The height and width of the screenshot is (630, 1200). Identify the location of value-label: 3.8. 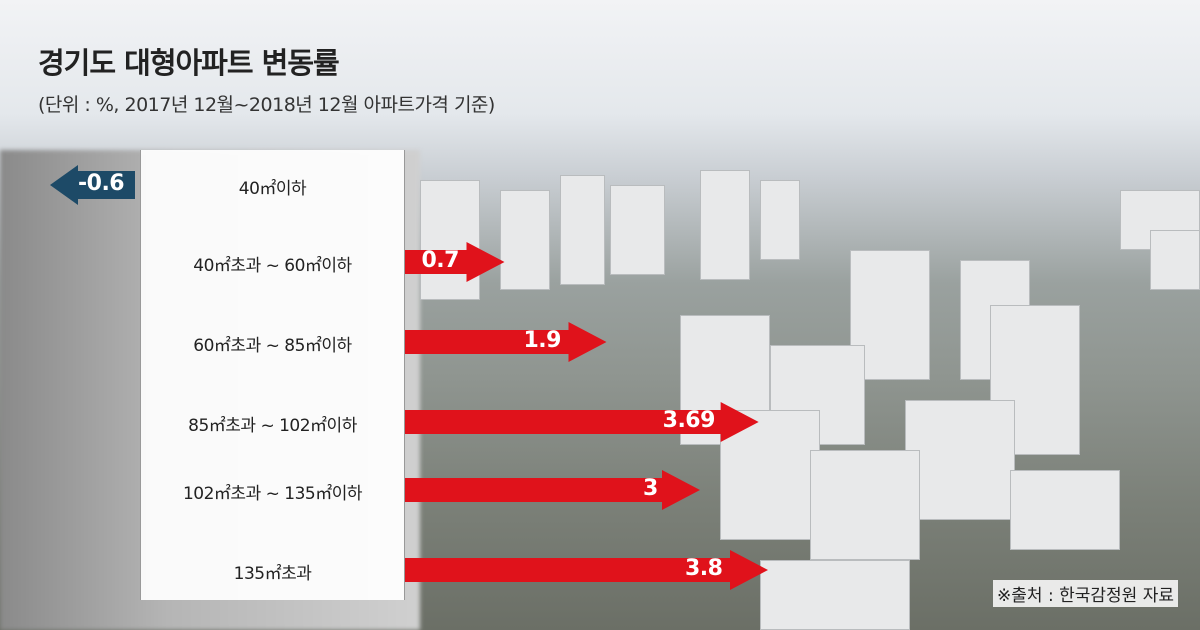
(704, 568).